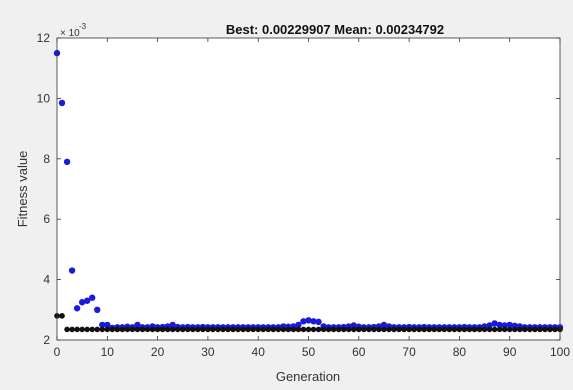 The image size is (573, 390). I want to click on x-tick-label: 30, so click(208, 352).